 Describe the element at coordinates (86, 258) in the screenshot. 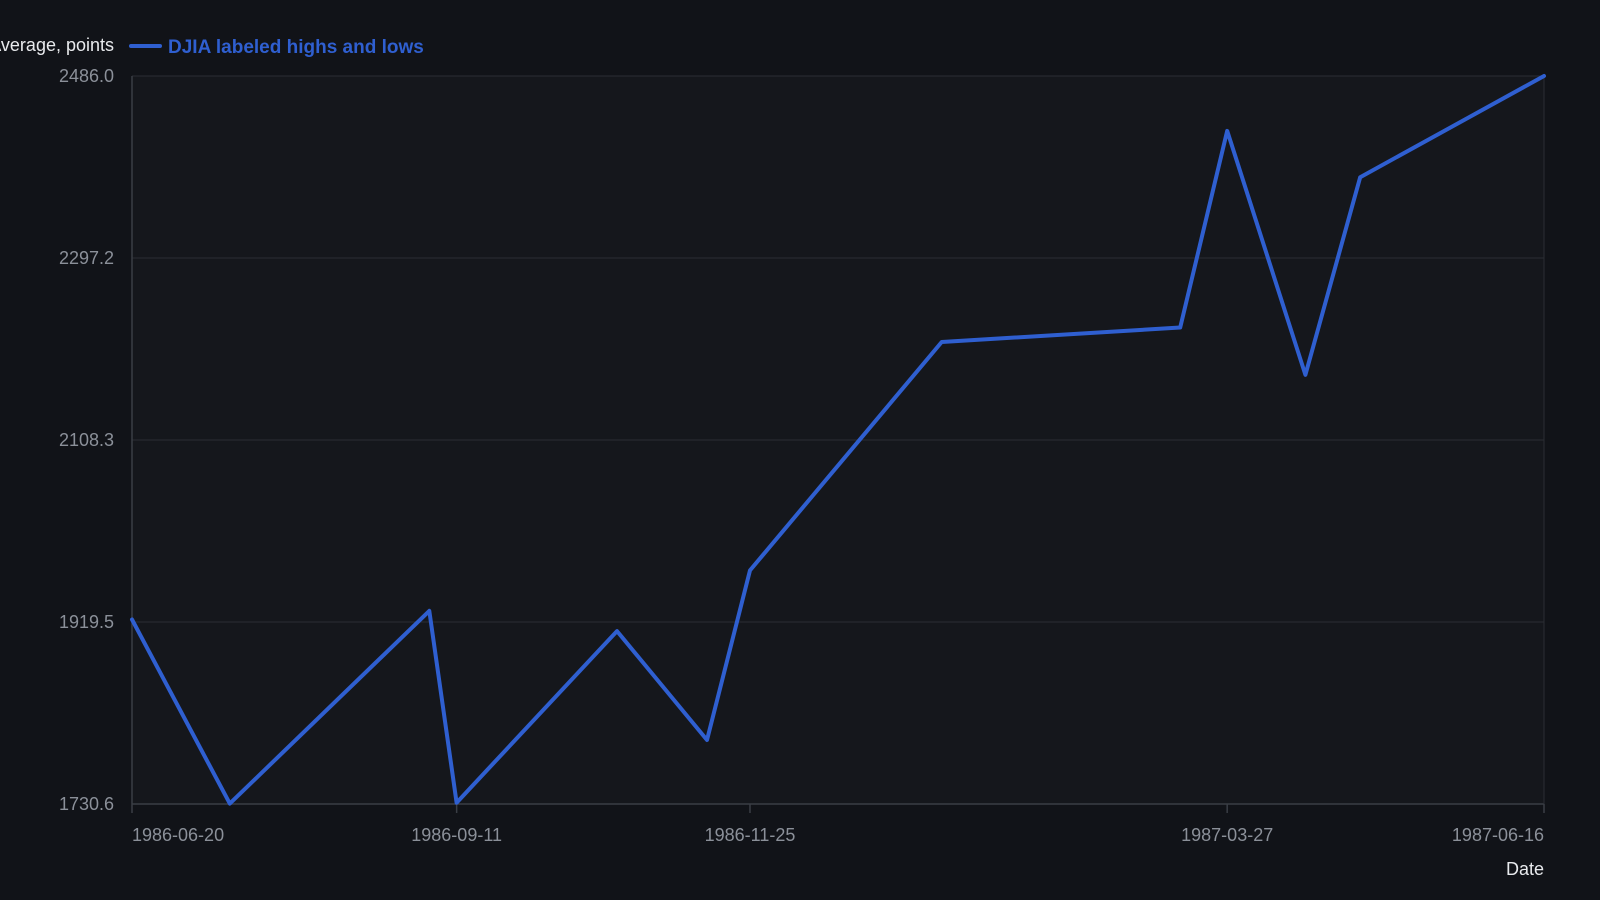

I see `y-tick-label: 2297.2` at that location.